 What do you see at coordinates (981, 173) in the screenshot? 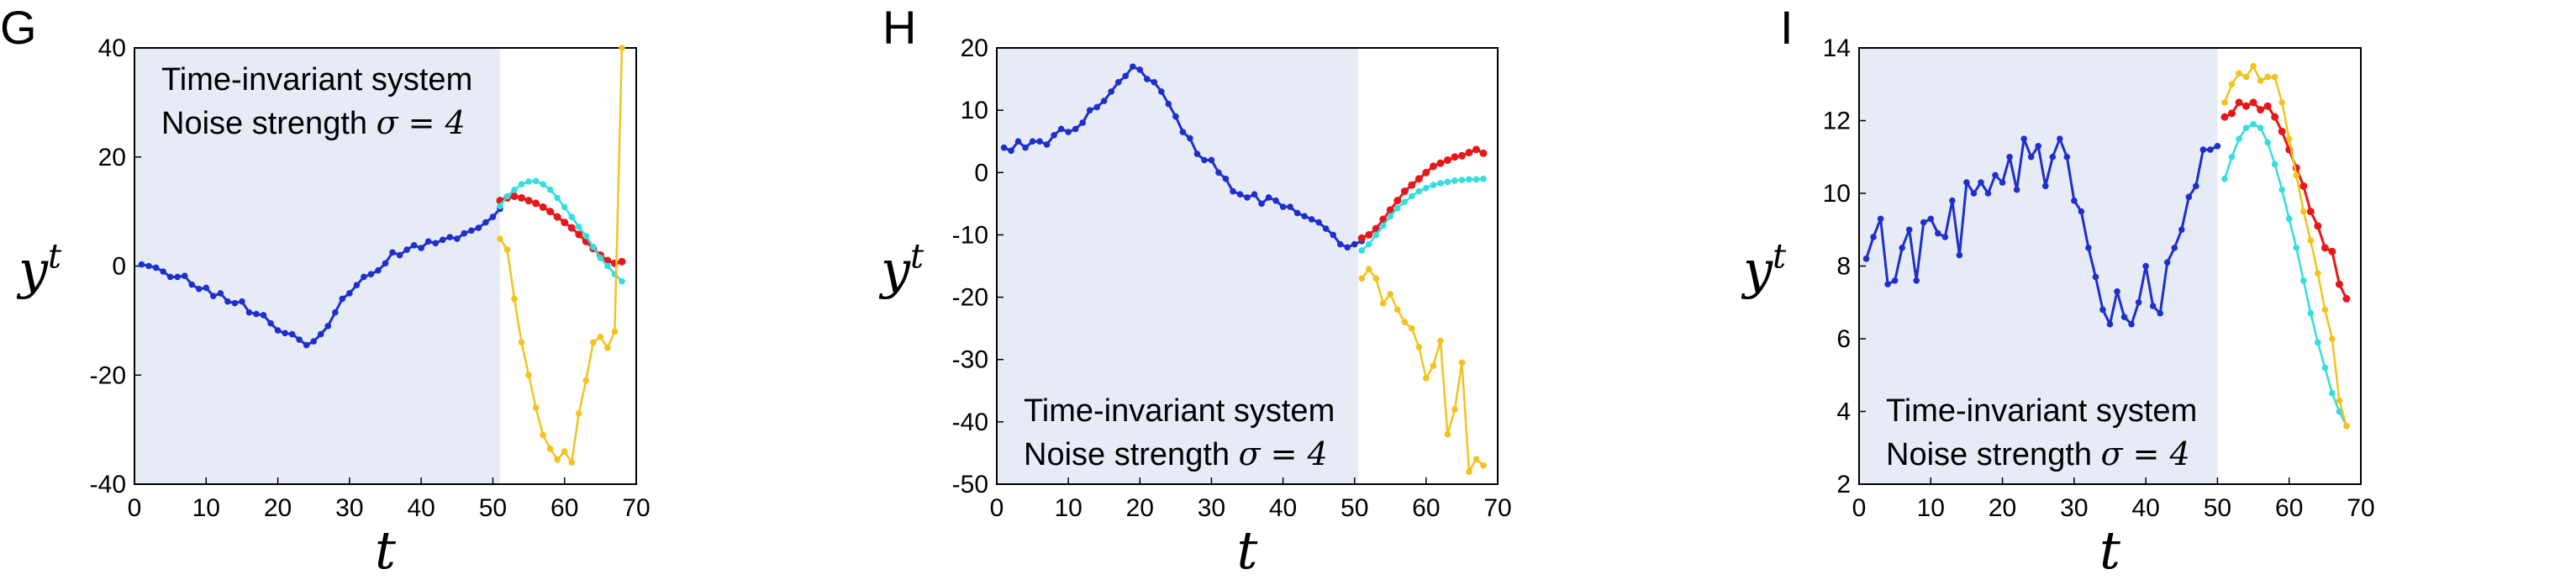
I see `panel-h-ytick-label: 0` at bounding box center [981, 173].